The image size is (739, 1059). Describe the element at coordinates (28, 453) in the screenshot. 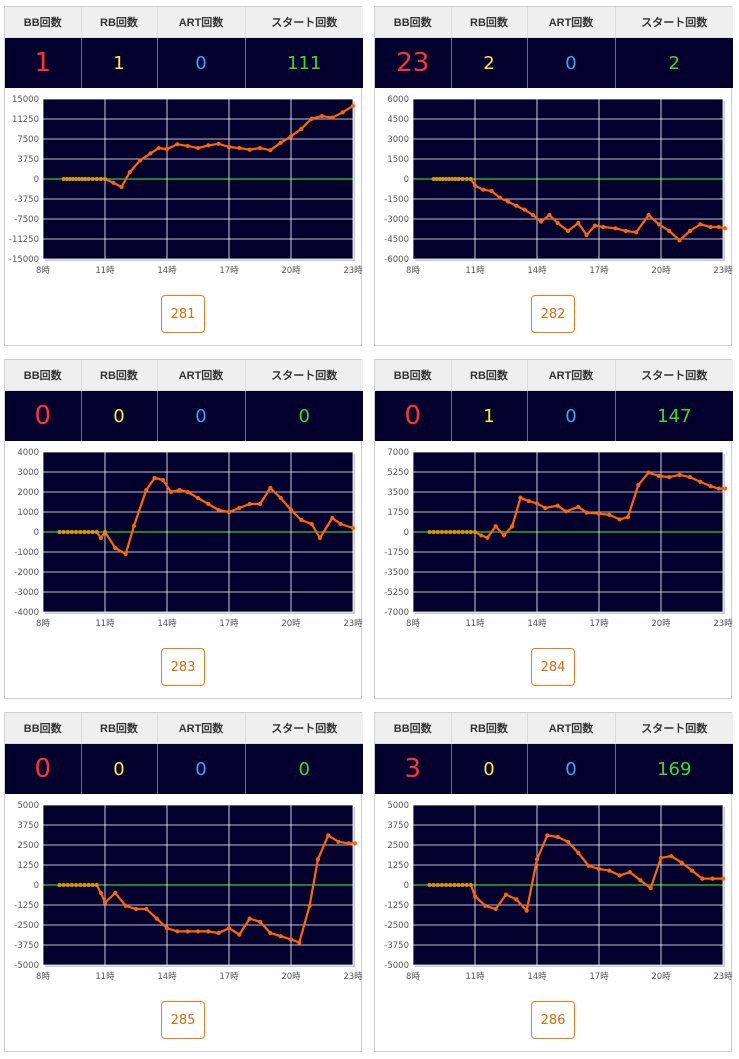

I see `y-tick-label: 4000` at that location.